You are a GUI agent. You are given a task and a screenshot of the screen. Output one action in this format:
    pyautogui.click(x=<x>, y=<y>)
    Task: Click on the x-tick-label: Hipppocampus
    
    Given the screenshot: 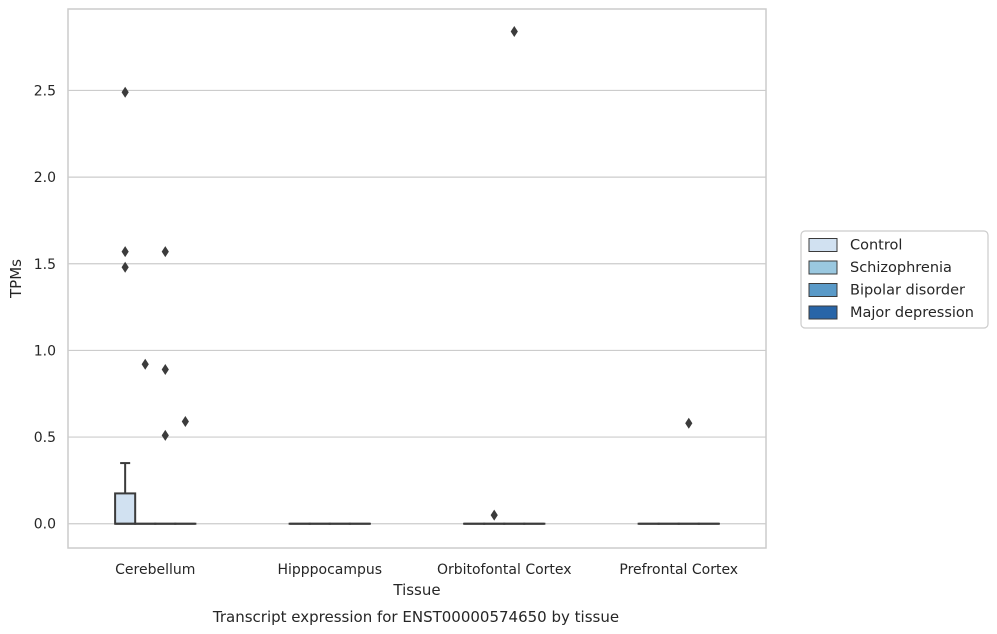 What is the action you would take?
    pyautogui.click(x=329, y=570)
    